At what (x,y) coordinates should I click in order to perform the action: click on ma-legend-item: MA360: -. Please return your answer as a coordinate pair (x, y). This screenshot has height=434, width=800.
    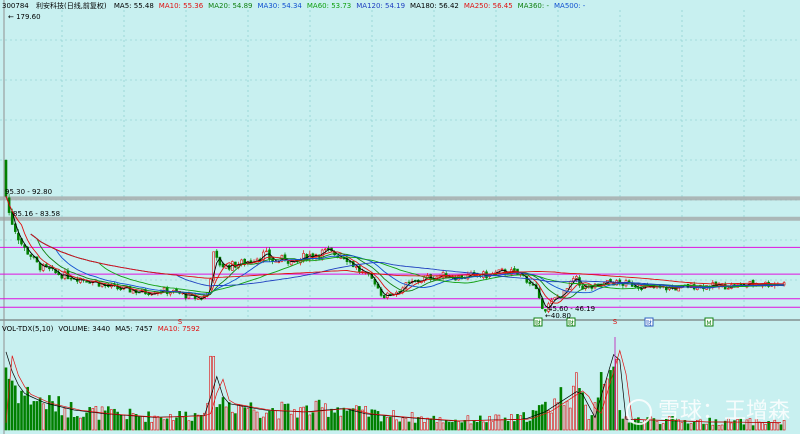
    Looking at the image, I should click on (533, 6).